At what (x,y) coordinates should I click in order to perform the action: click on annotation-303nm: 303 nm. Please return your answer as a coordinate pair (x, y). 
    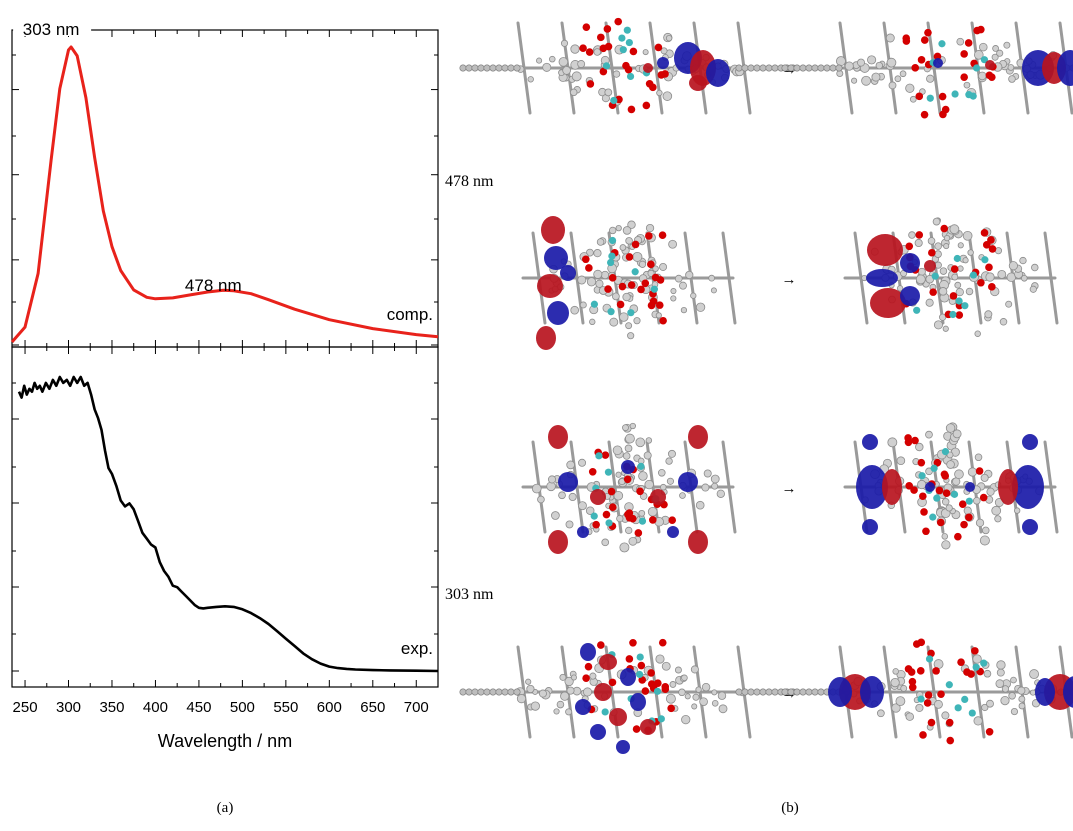
    Looking at the image, I should click on (51, 29).